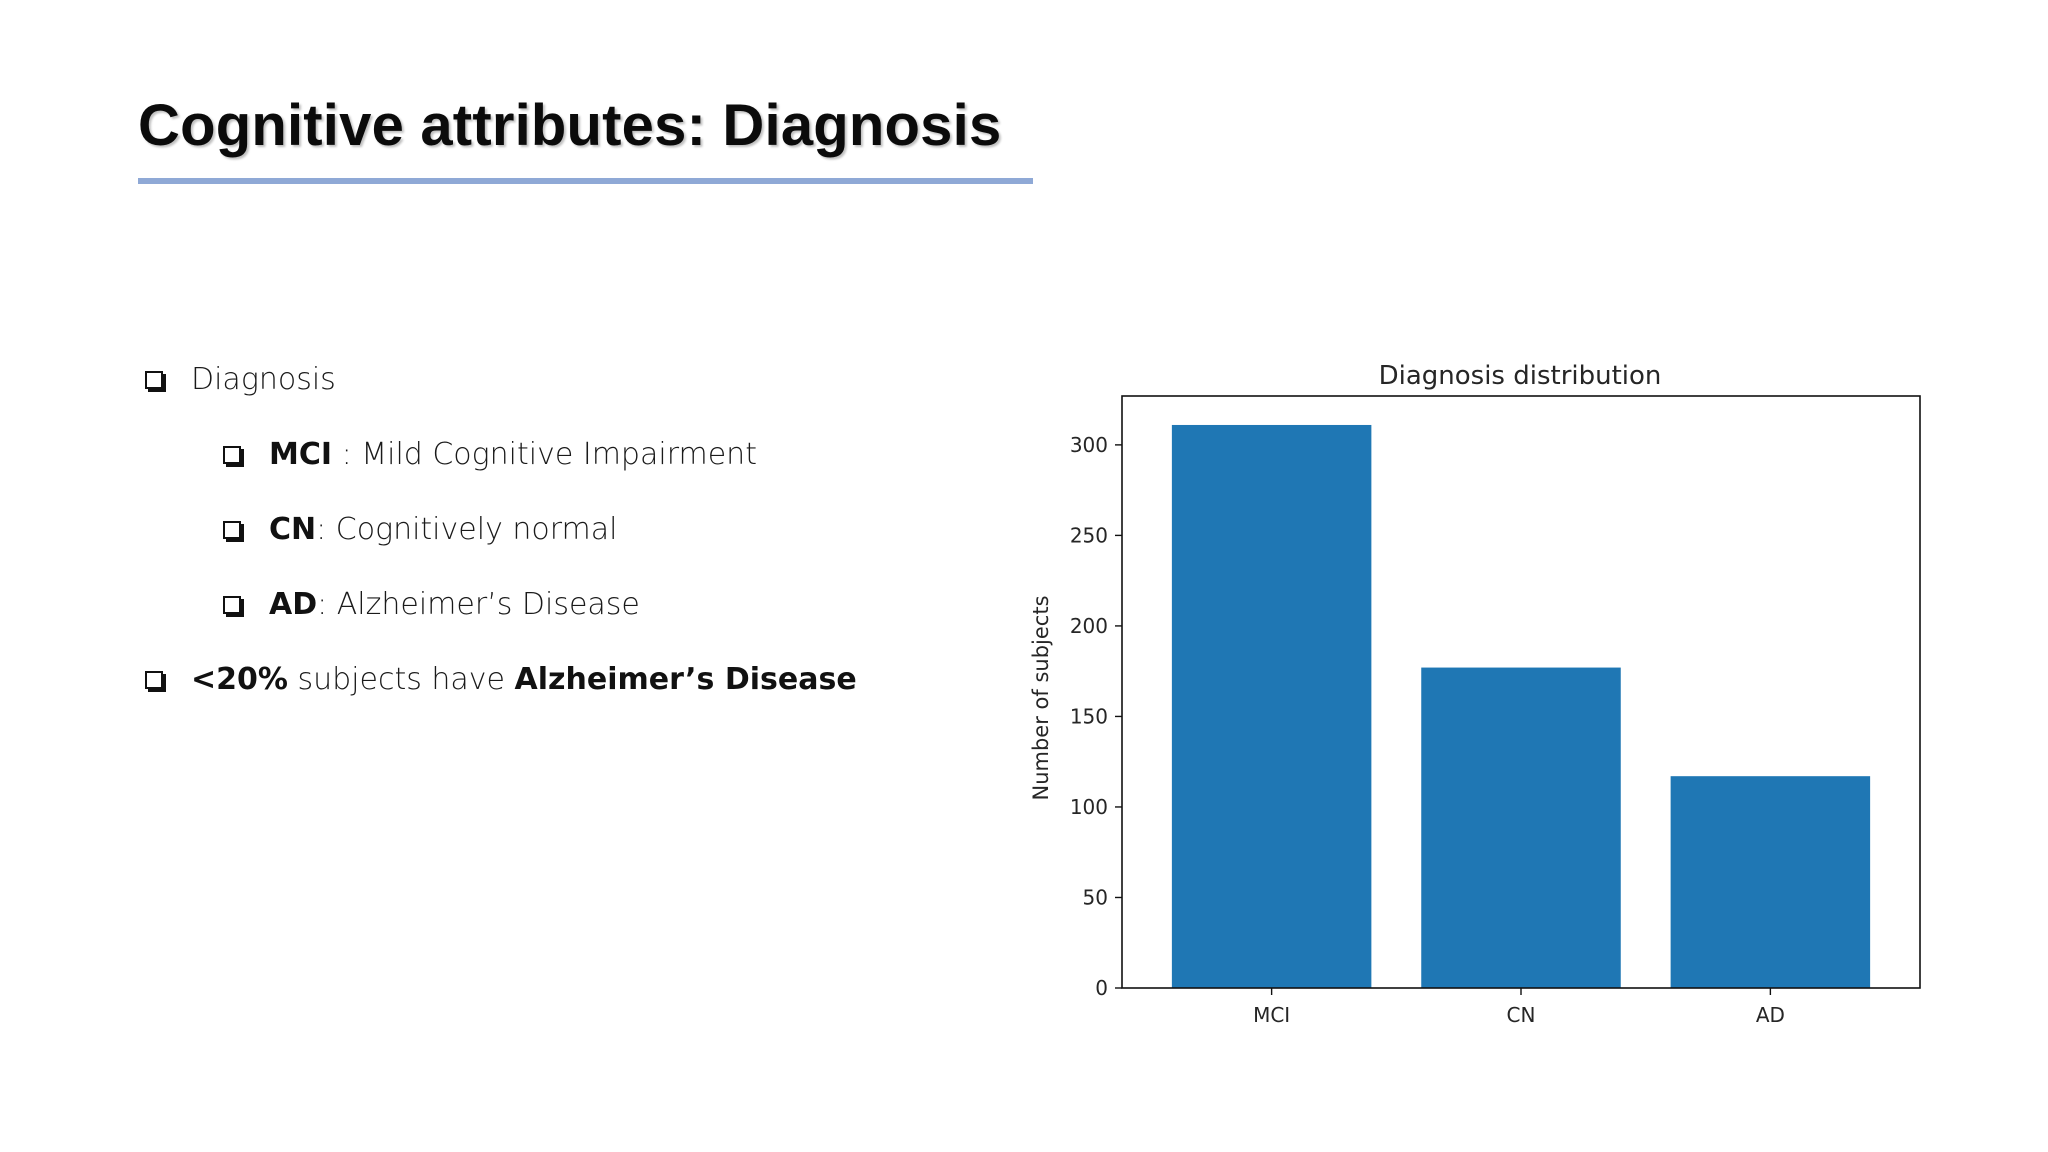 Image resolution: width=2048 pixels, height=1152 pixels. What do you see at coordinates (685, 679) in the screenshot?
I see `bullet-highlight: Alzheimer’s Disease` at bounding box center [685, 679].